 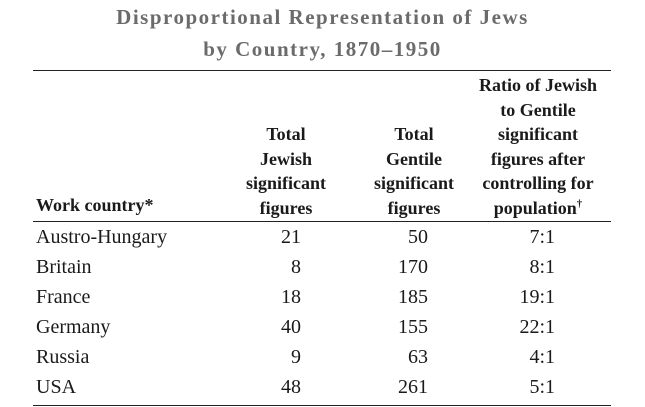 What do you see at coordinates (413, 327) in the screenshot?
I see `cell-gentile-count: 155` at bounding box center [413, 327].